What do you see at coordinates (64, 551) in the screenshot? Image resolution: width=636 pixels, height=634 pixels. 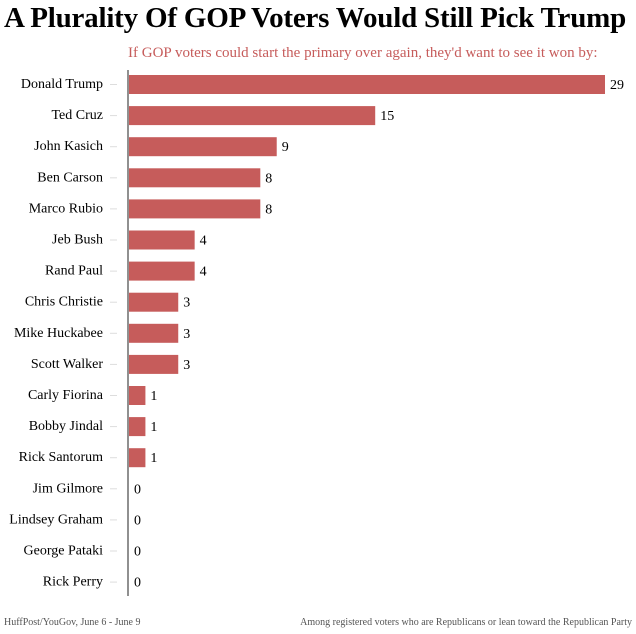 I see `category-label: George Pataki` at bounding box center [64, 551].